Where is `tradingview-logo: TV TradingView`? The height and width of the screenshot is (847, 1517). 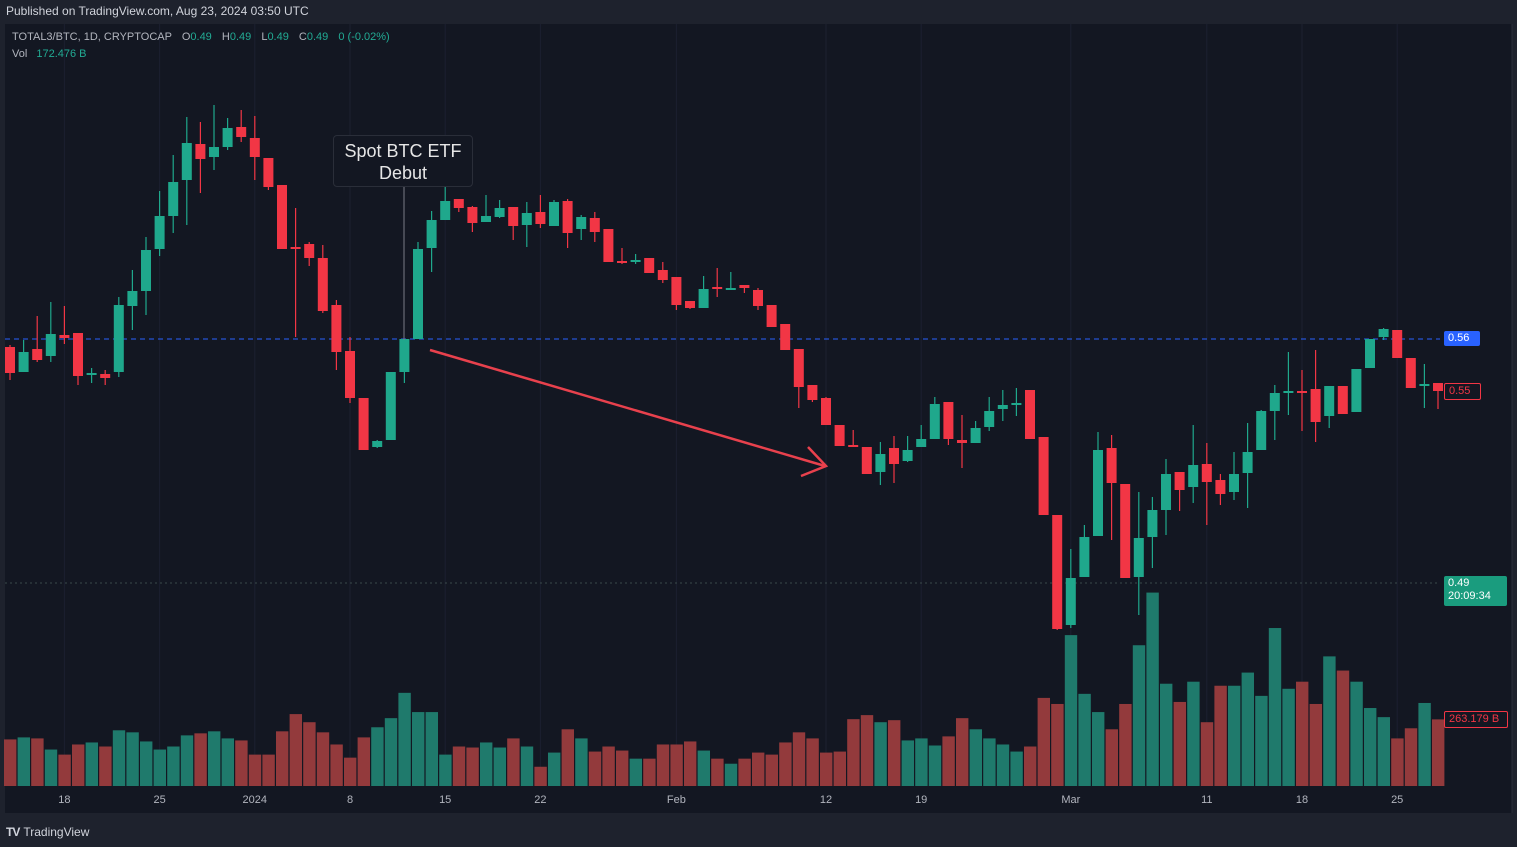 tradingview-logo: TV TradingView is located at coordinates (47, 832).